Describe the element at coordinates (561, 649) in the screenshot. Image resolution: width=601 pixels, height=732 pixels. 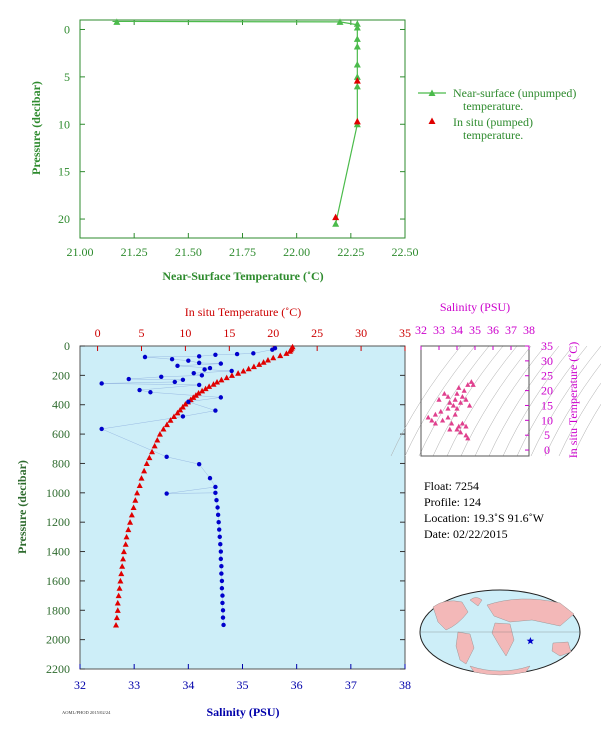
I see `land-australia` at that location.